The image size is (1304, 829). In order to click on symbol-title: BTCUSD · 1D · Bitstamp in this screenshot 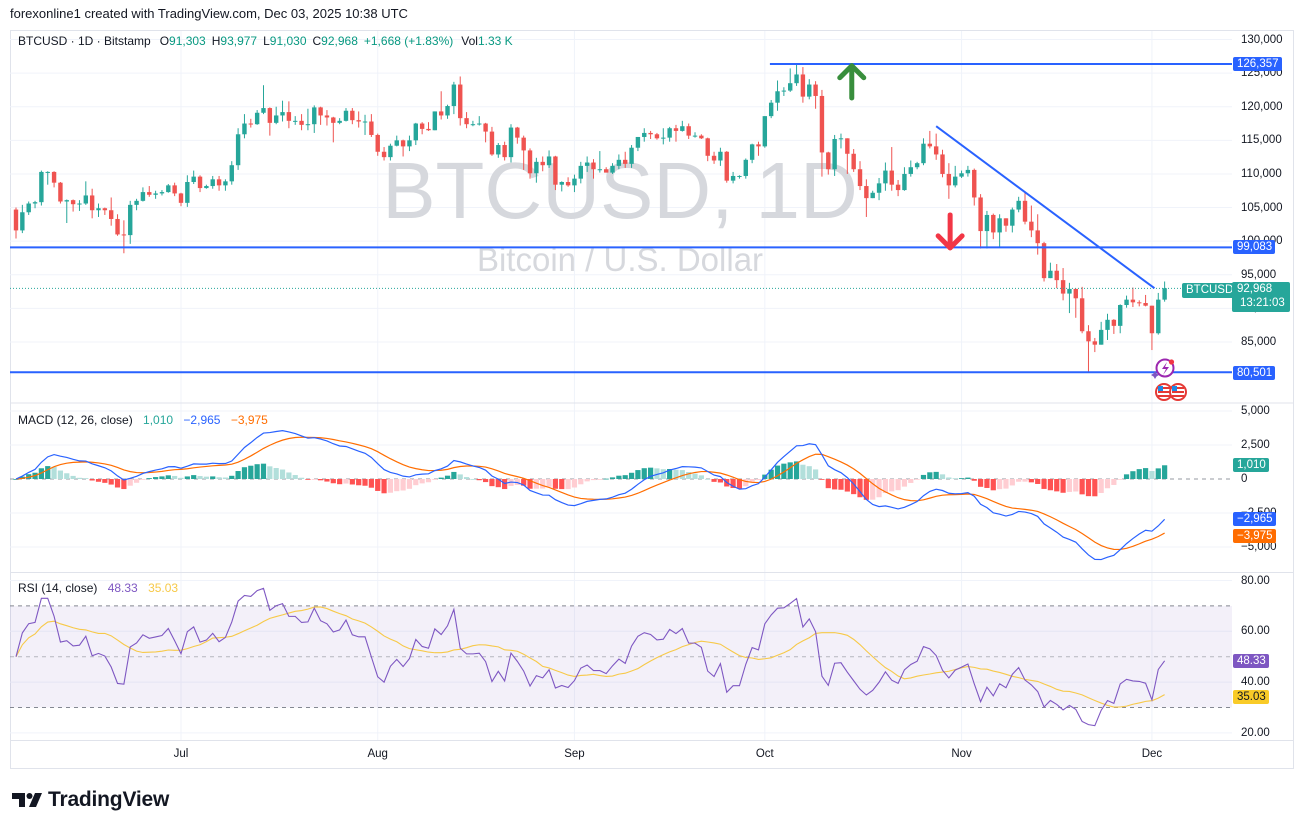, I will do `click(84, 41)`.